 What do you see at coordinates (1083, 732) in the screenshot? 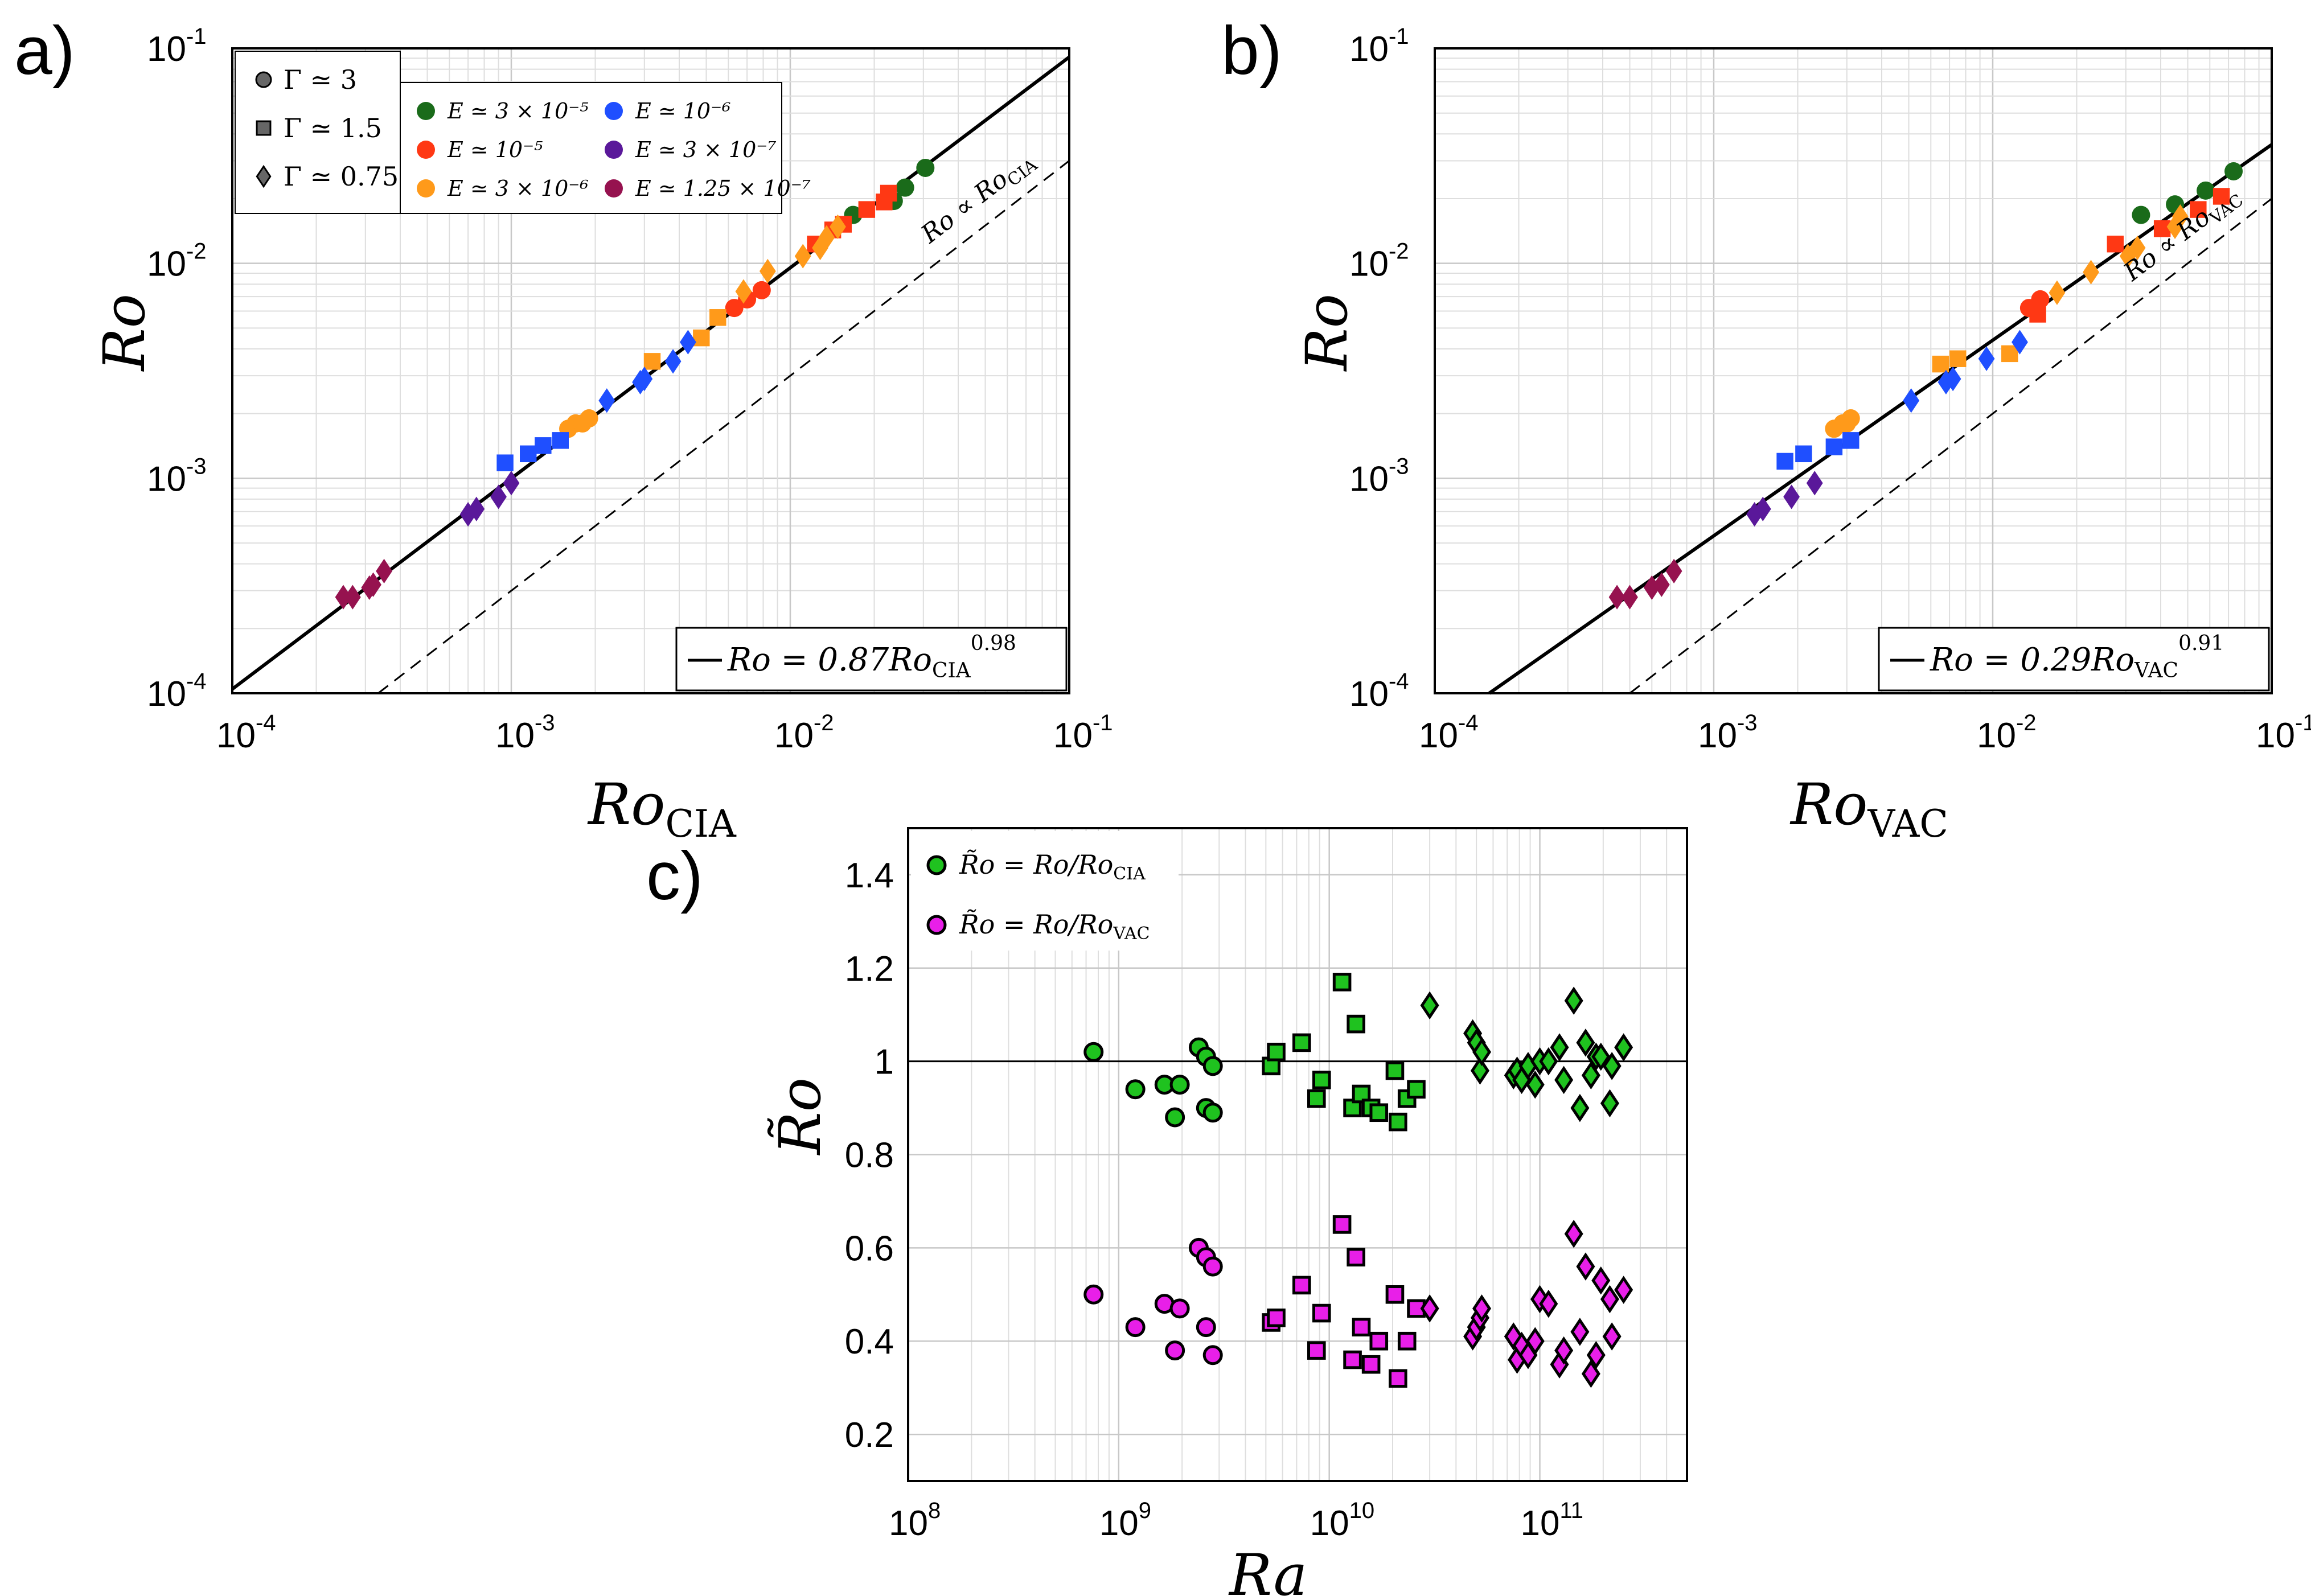
I see `x-tick-label: 10⁻¹` at bounding box center [1083, 732].